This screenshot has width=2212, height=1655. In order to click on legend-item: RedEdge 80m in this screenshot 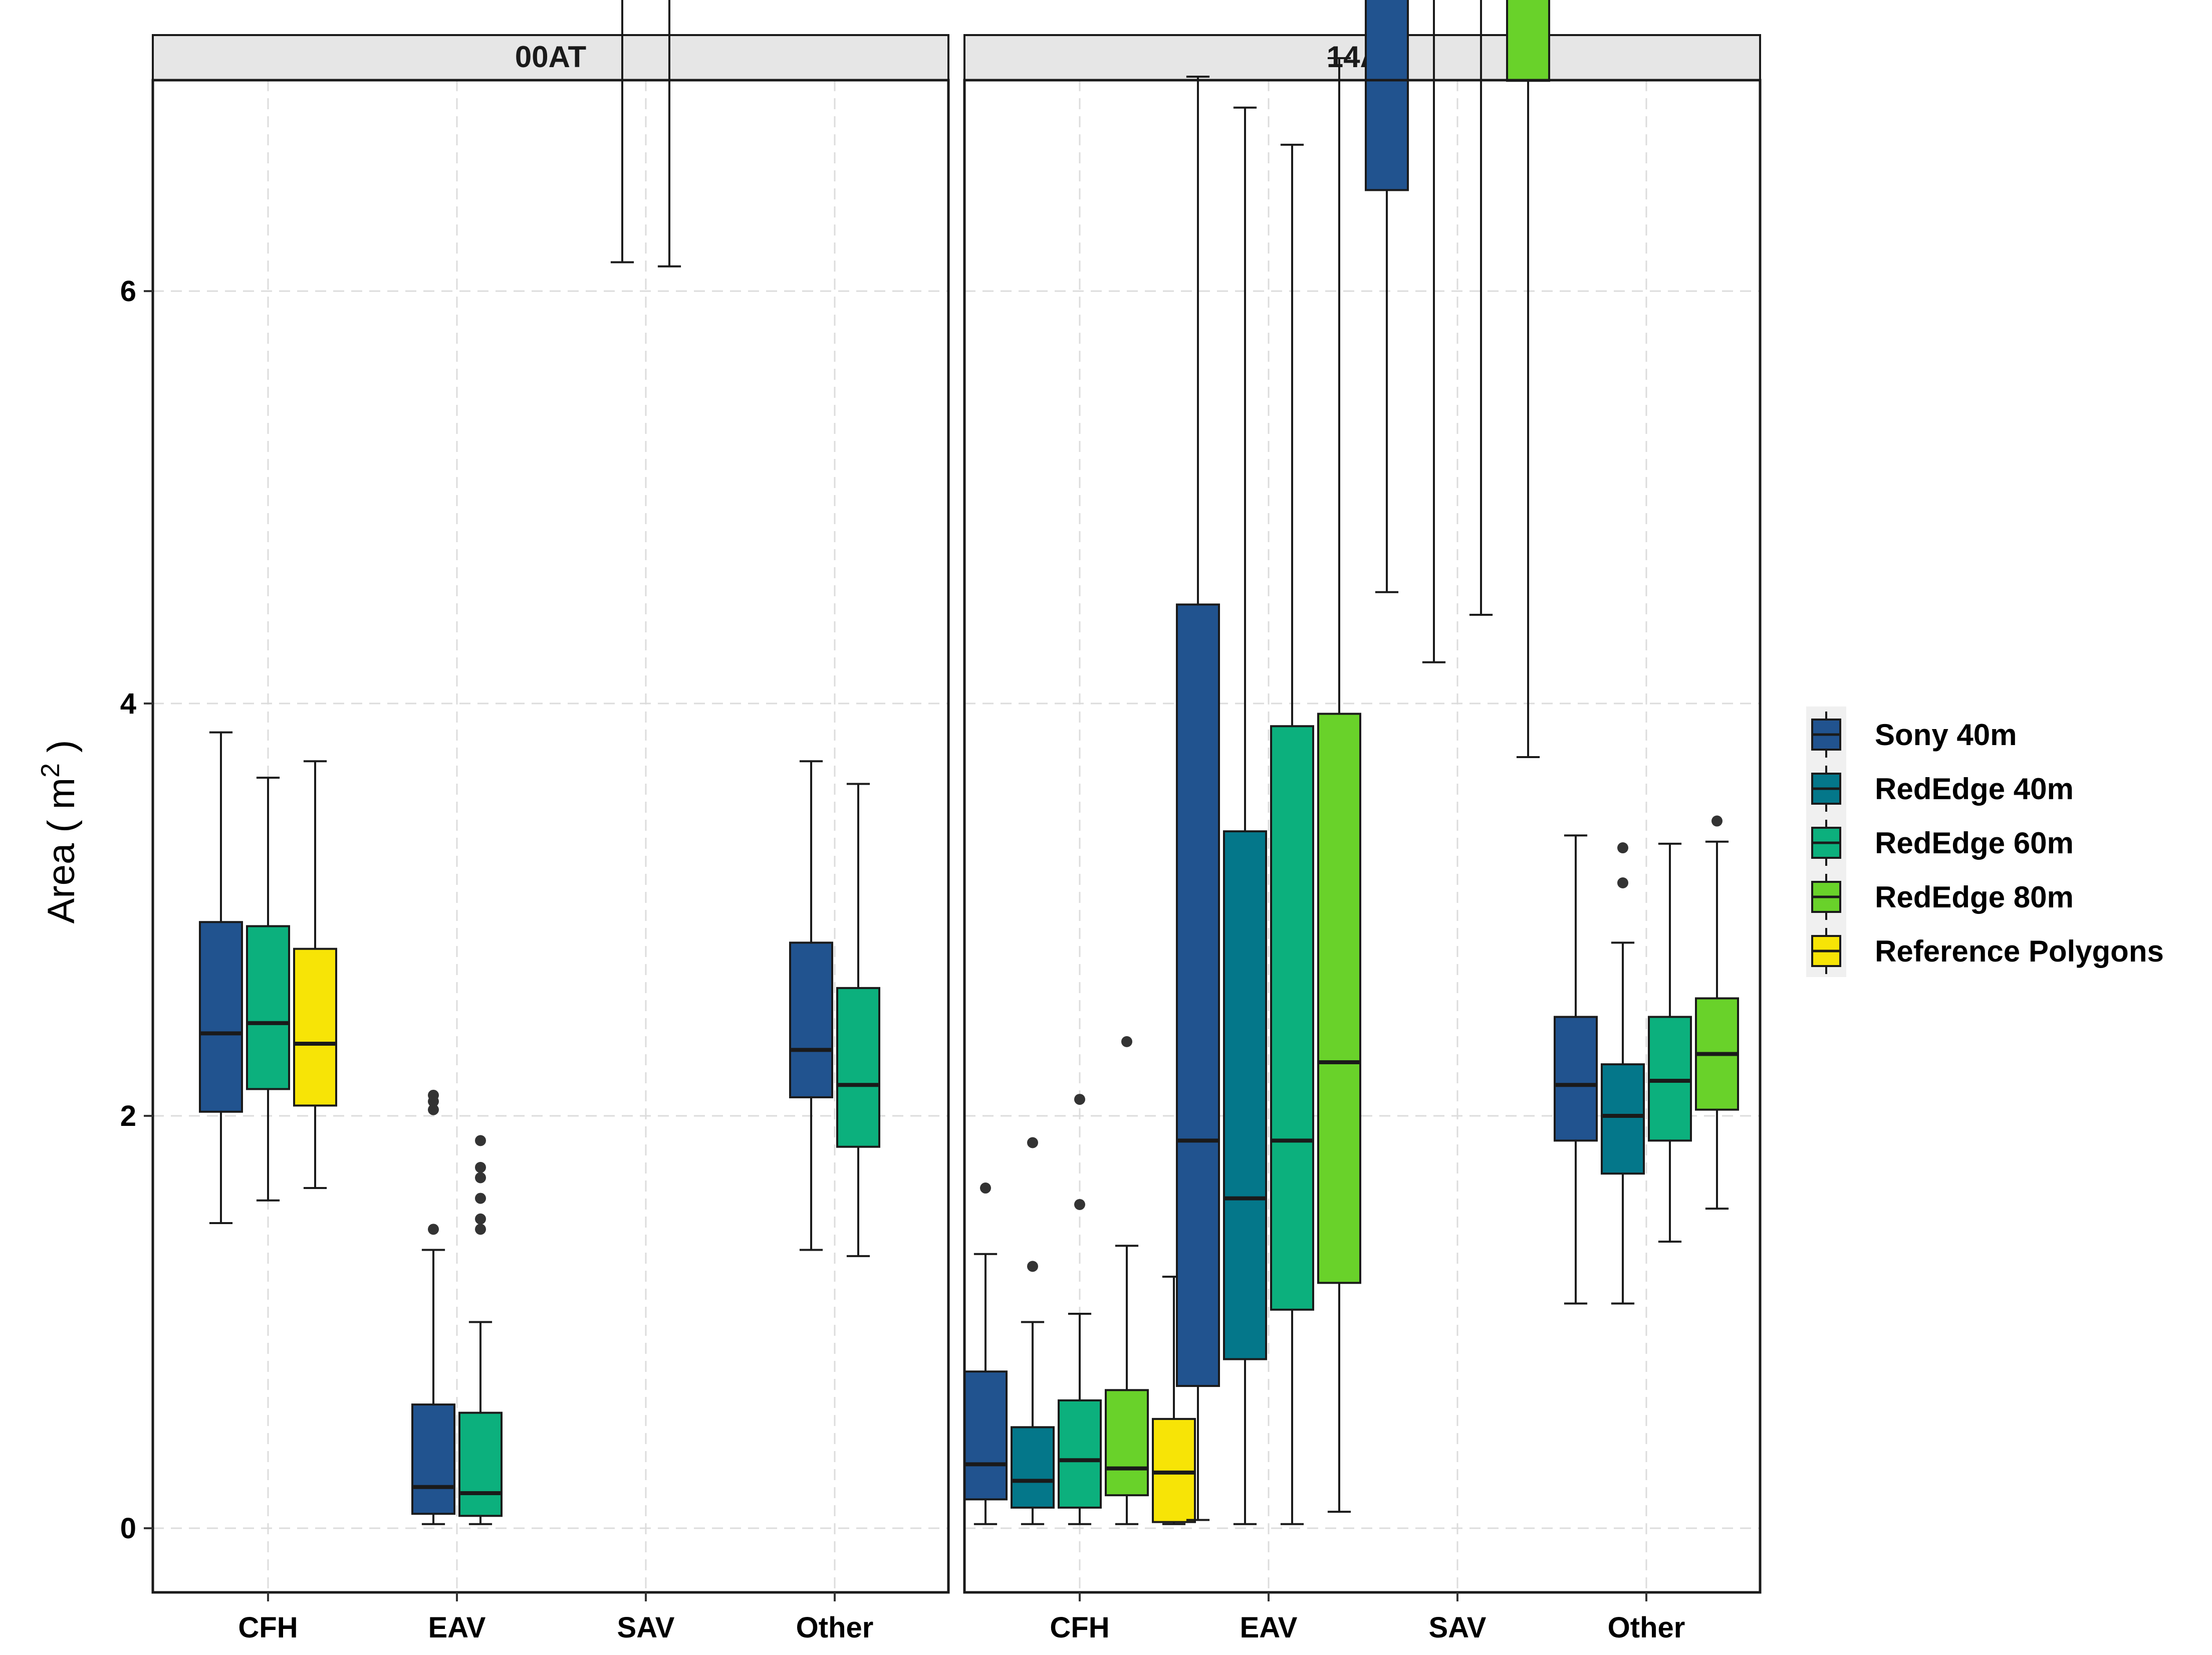, I will do `click(1943, 897)`.